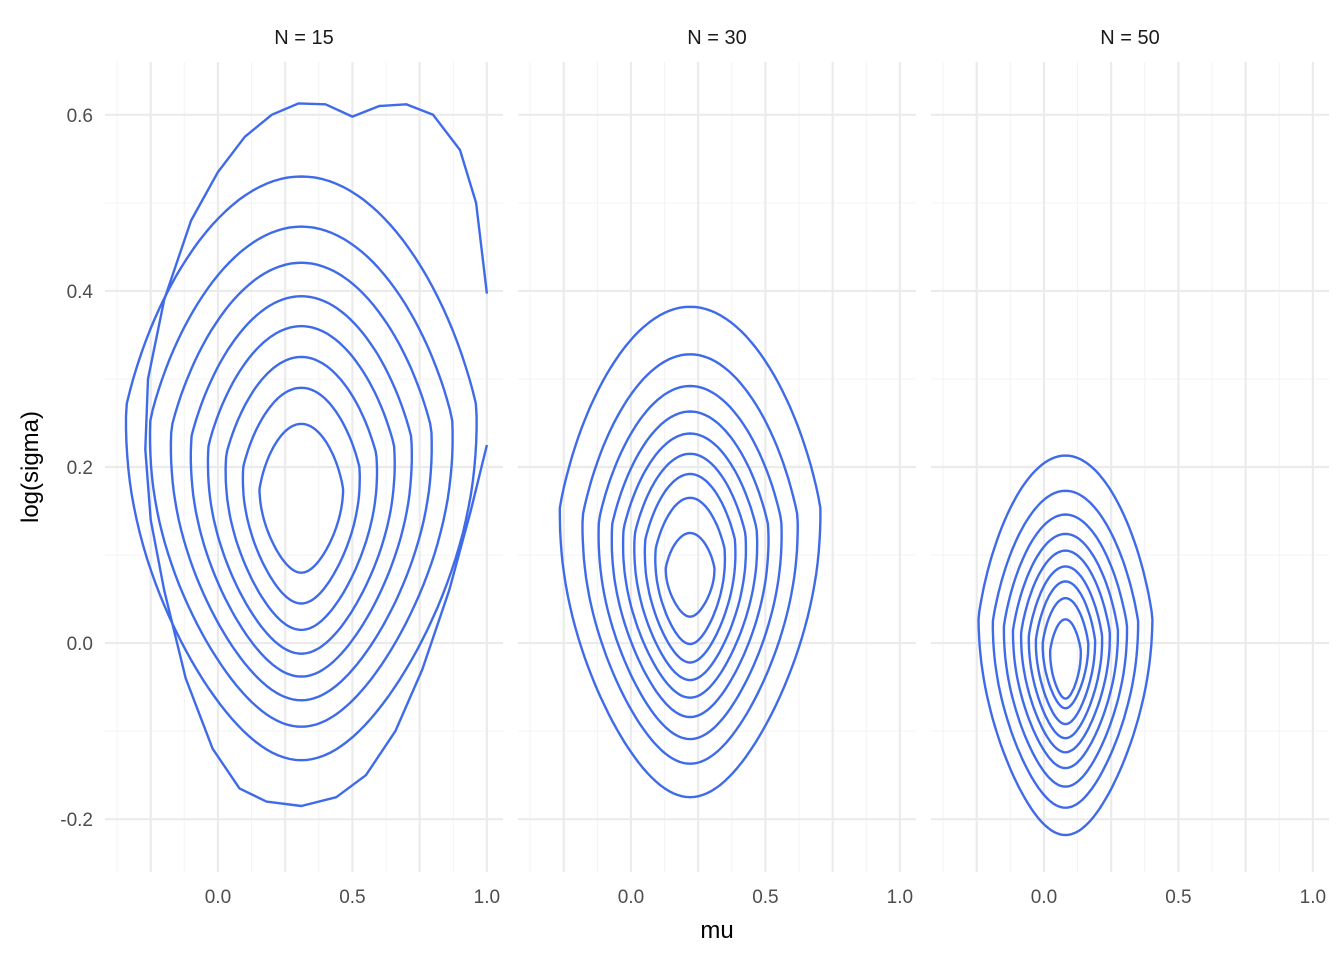 The width and height of the screenshot is (1344, 960). I want to click on y-tick-label: 0.2, so click(80, 468).